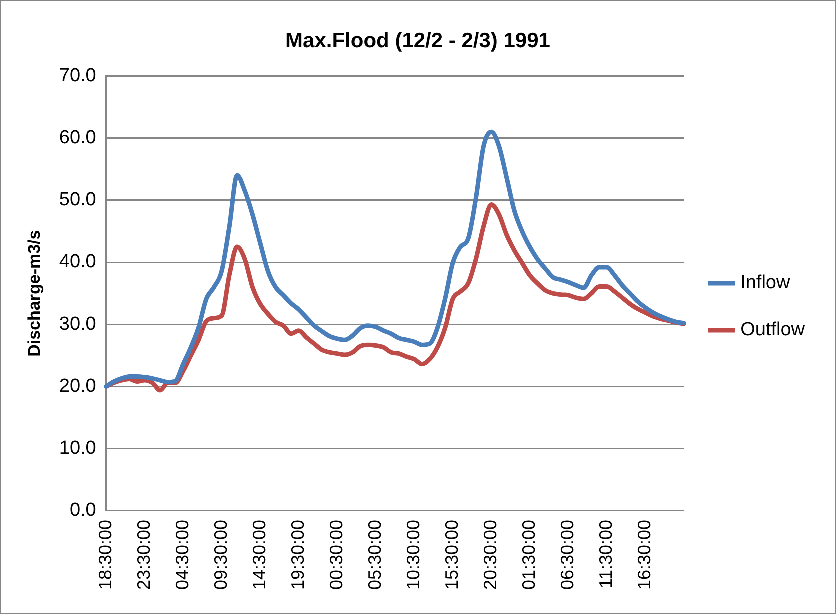  Describe the element at coordinates (83, 511) in the screenshot. I see `y-tick-label: 0.0` at that location.